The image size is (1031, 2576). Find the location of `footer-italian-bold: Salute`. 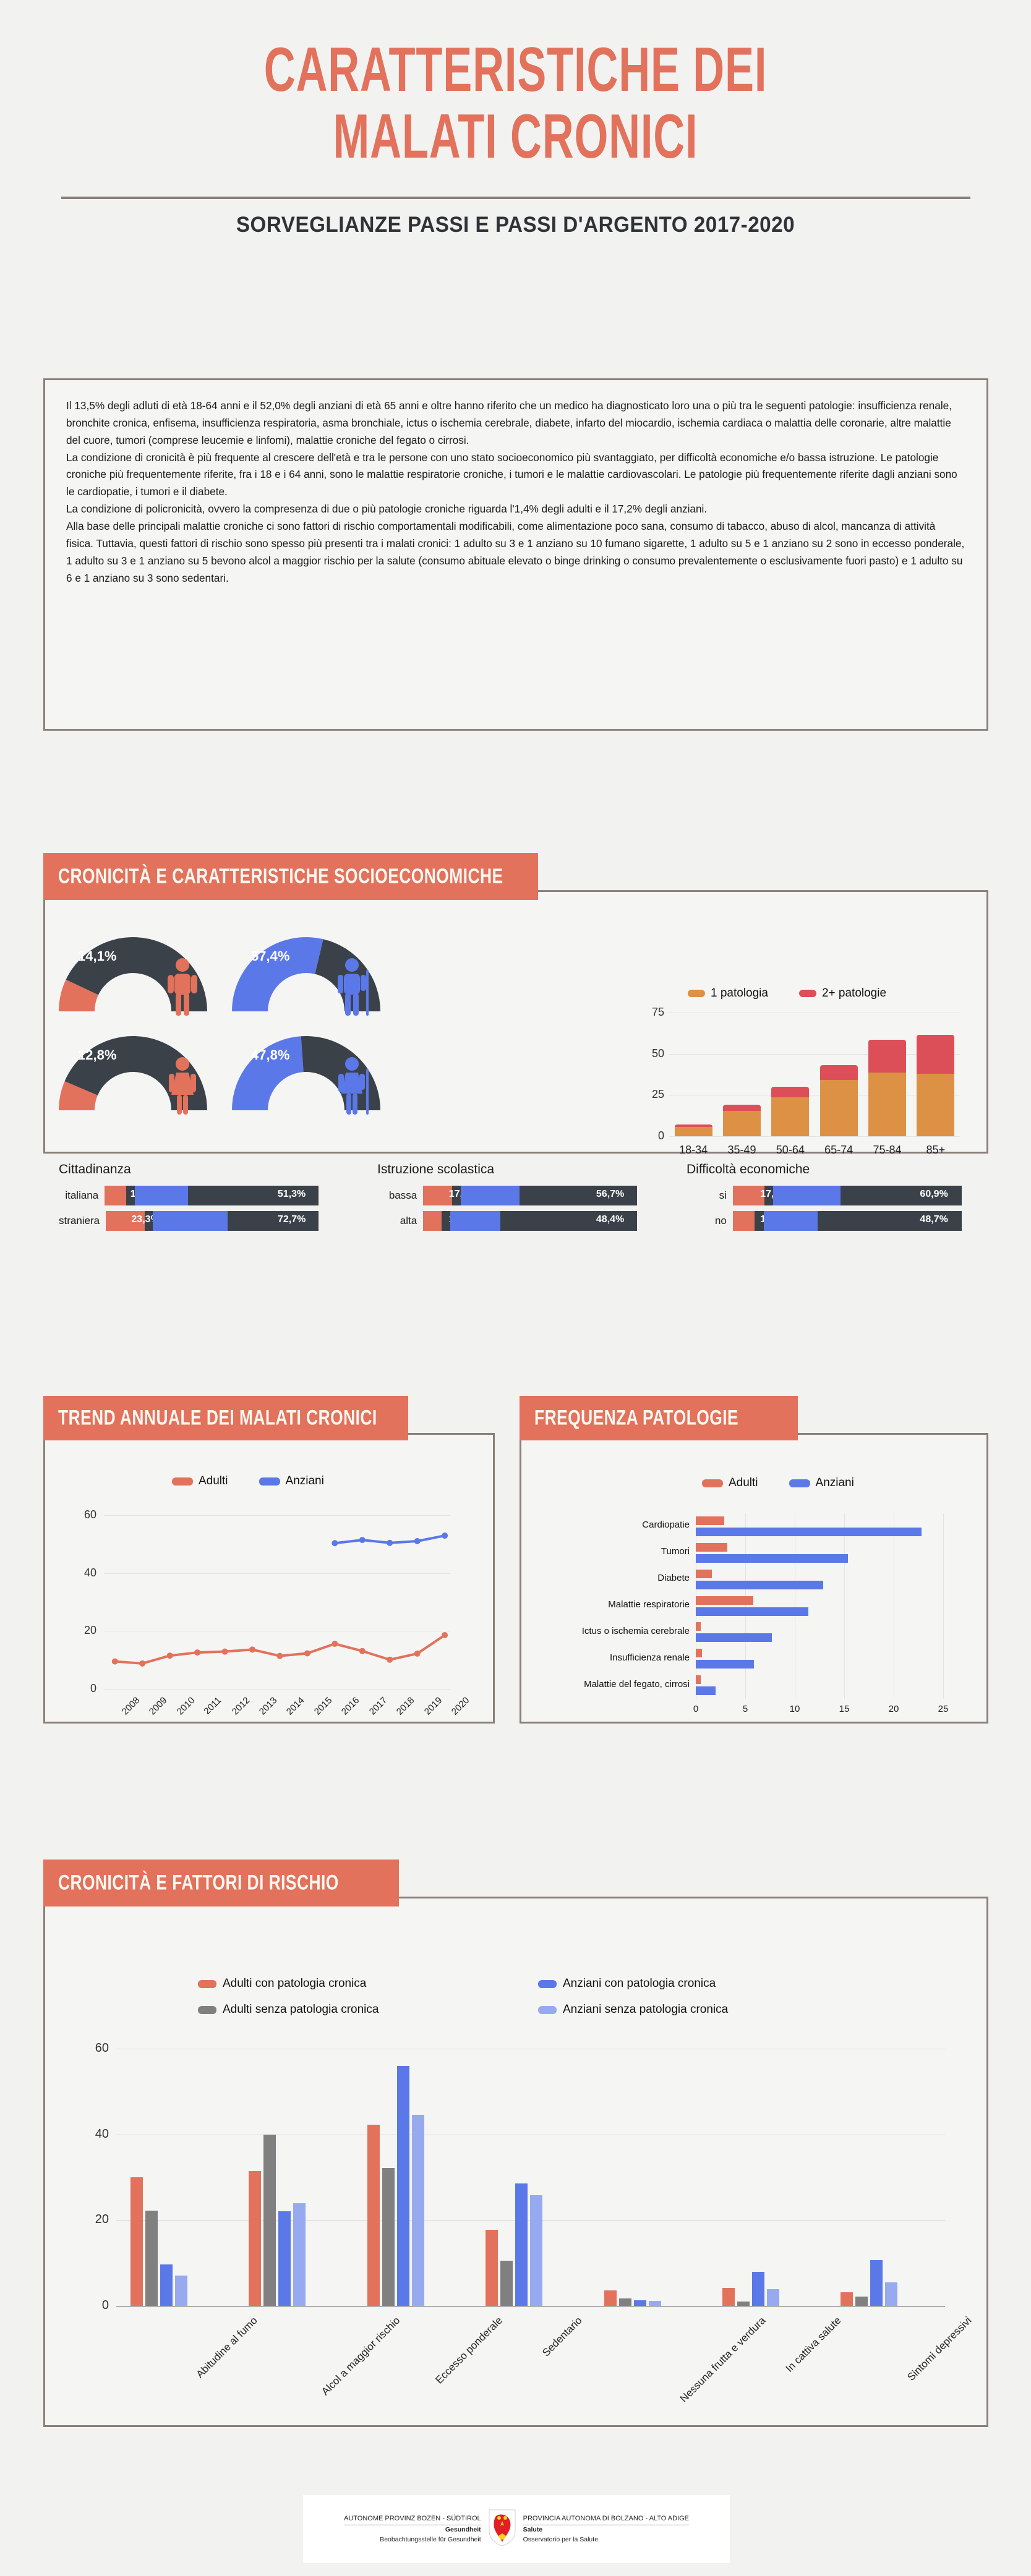

footer-italian-bold: Salute is located at coordinates (533, 2529).